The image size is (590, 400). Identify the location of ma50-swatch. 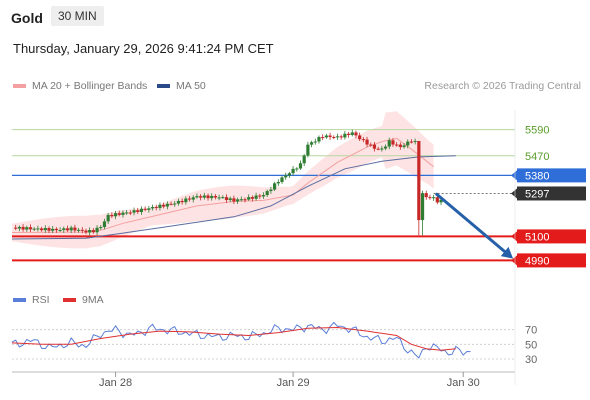
(163, 86).